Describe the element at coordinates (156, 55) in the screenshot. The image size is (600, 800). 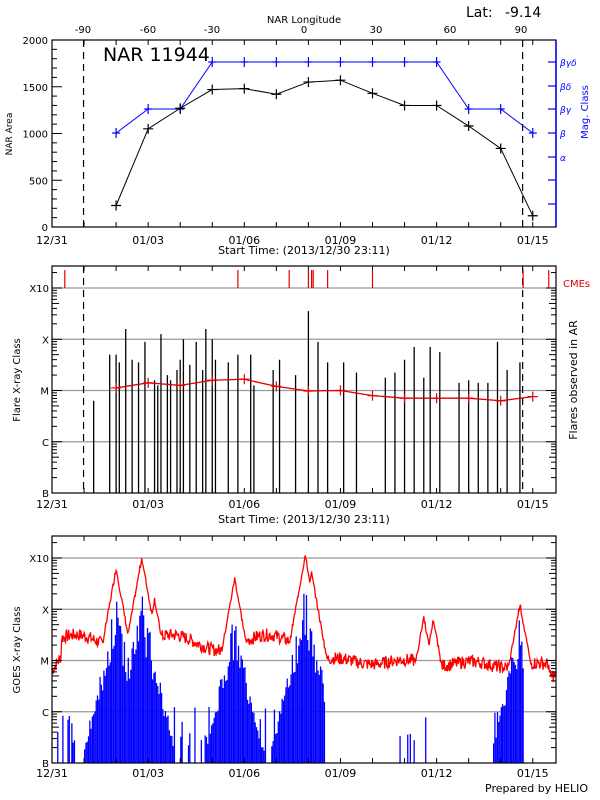
I see `nar-title: NAR 11944` at that location.